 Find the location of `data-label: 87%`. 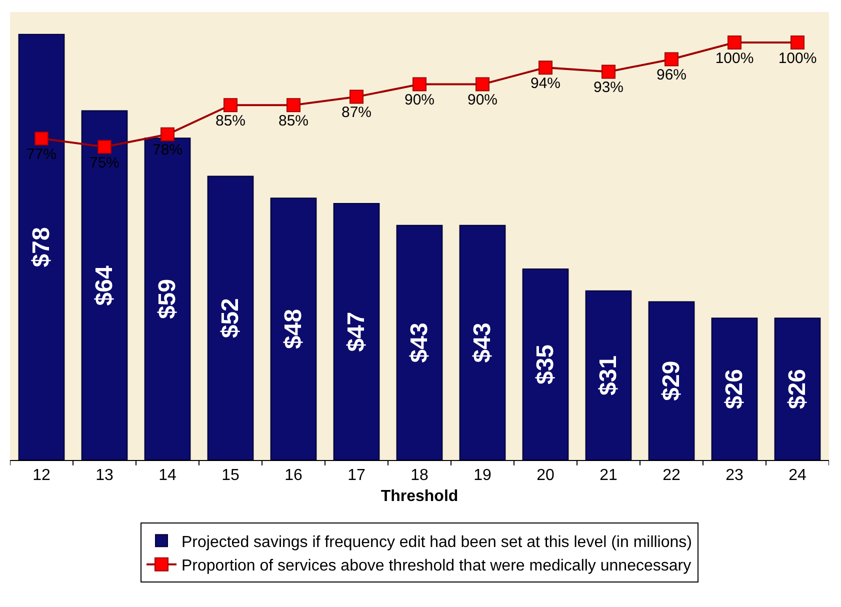

data-label: 87% is located at coordinates (356, 113).